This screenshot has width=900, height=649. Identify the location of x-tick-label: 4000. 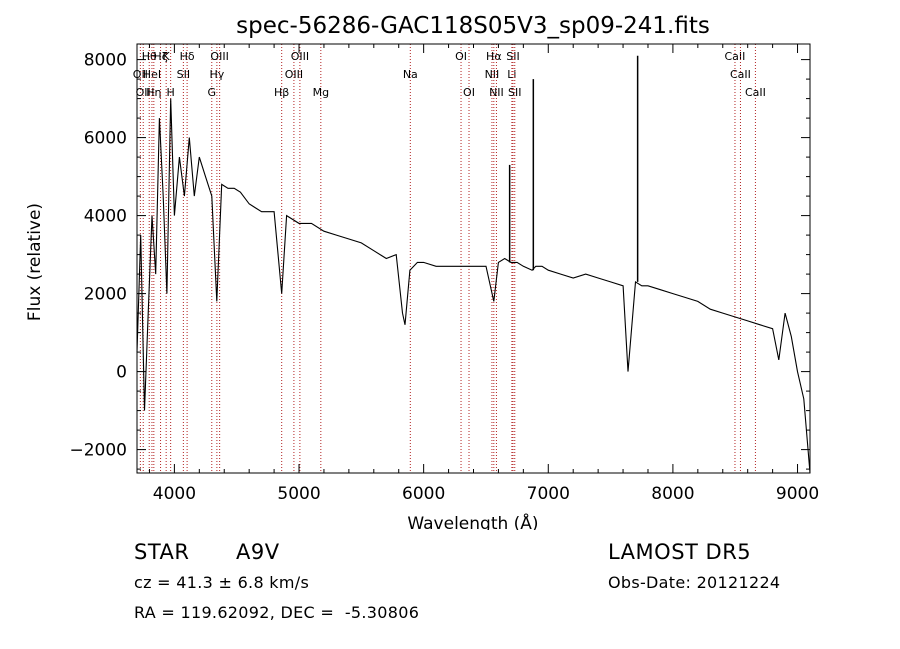
(174, 494).